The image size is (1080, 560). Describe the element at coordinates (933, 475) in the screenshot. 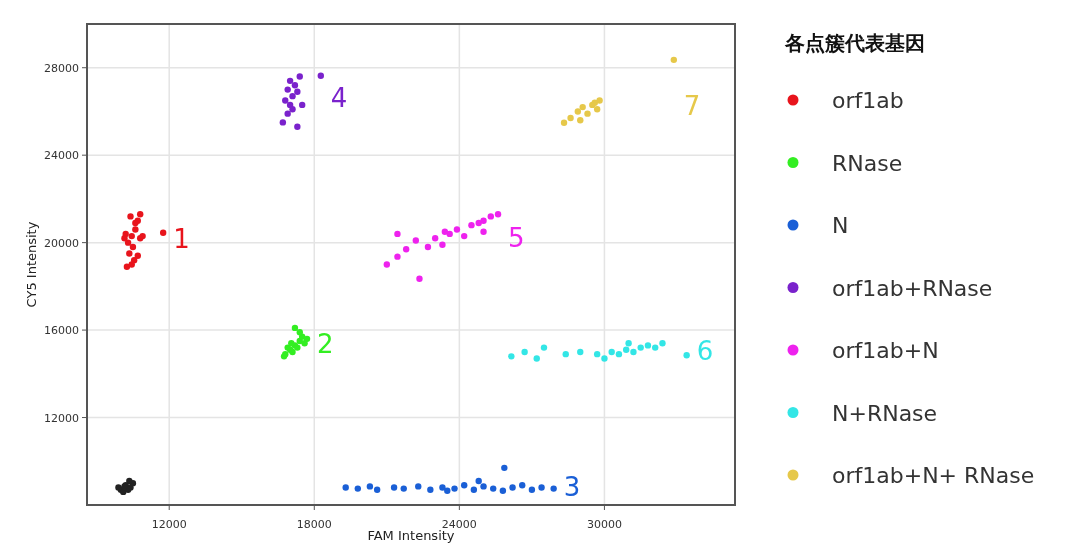

I see `legend-label: orf1ab+N+ RNase` at that location.